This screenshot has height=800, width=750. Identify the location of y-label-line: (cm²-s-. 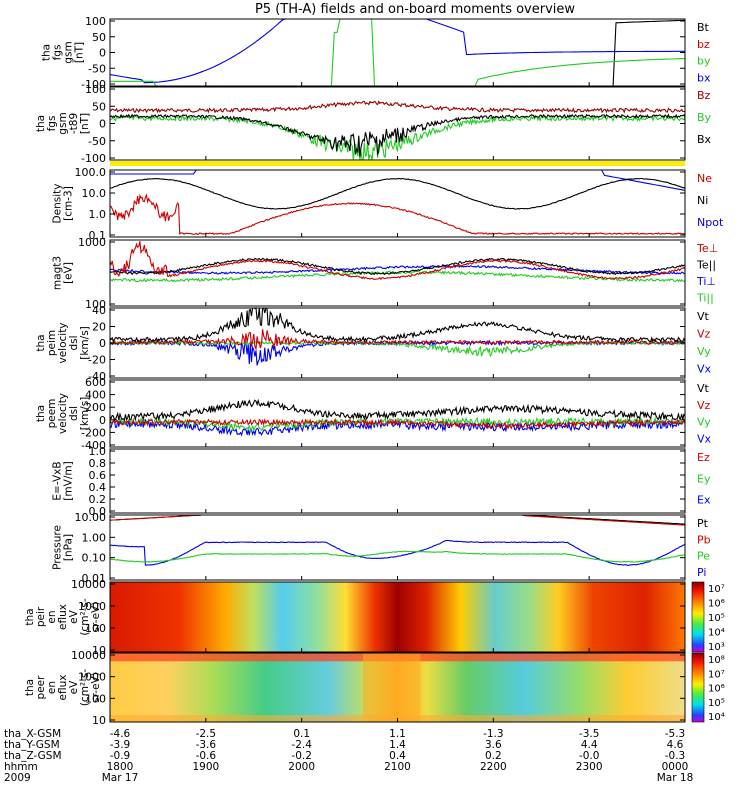
(85, 688).